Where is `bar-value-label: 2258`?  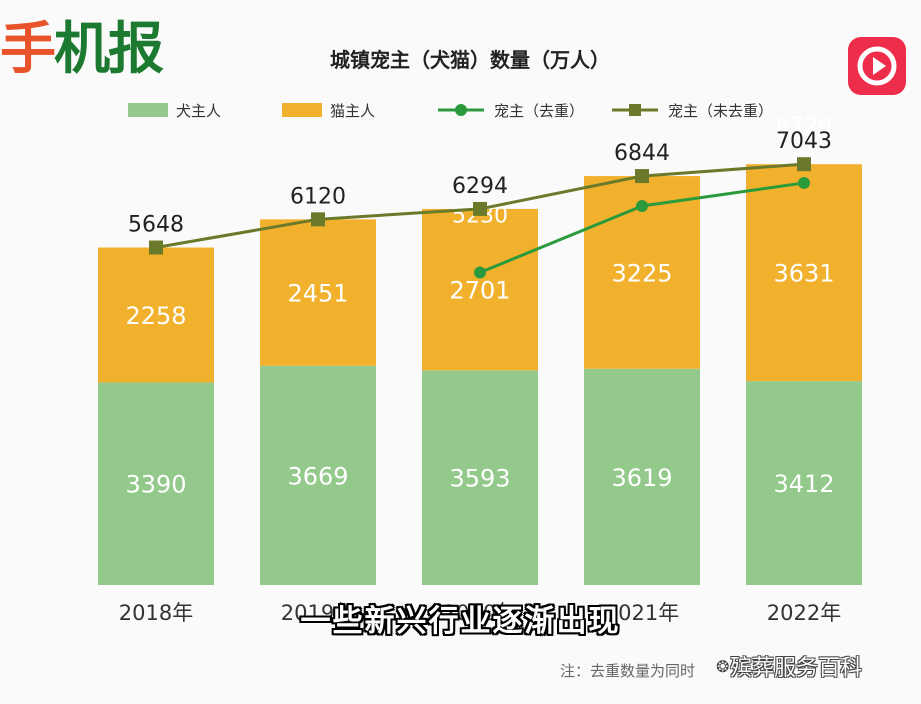 bar-value-label: 2258 is located at coordinates (155, 316).